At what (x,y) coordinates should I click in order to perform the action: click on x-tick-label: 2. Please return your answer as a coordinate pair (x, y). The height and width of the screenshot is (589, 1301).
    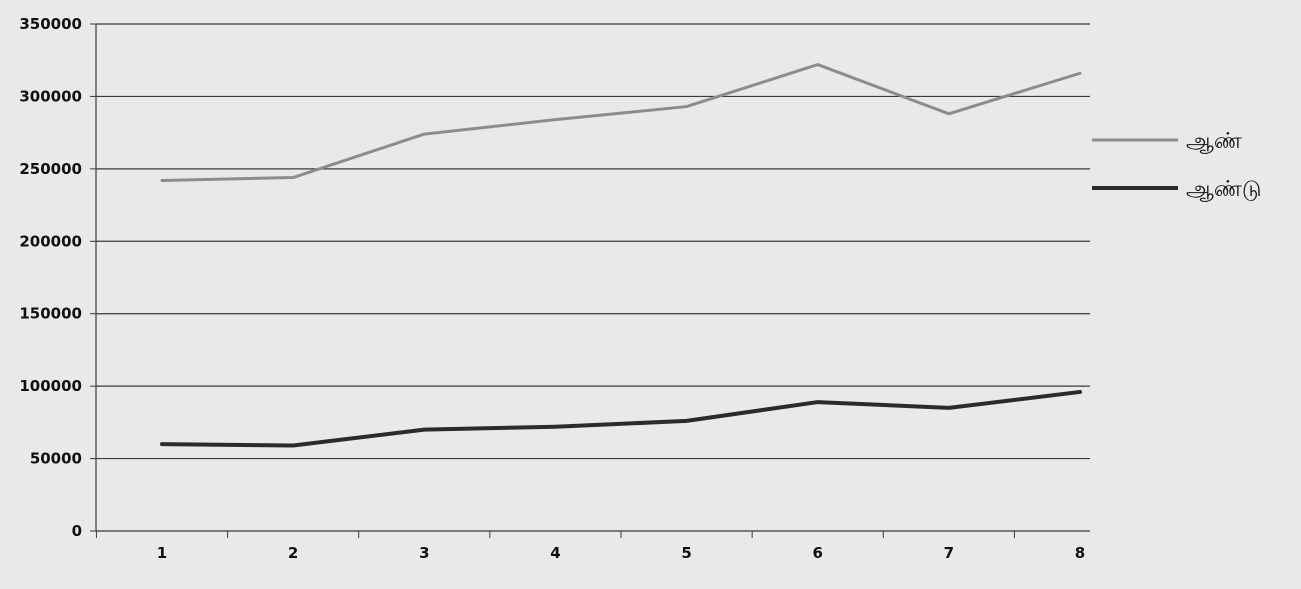
    Looking at the image, I should click on (293, 553).